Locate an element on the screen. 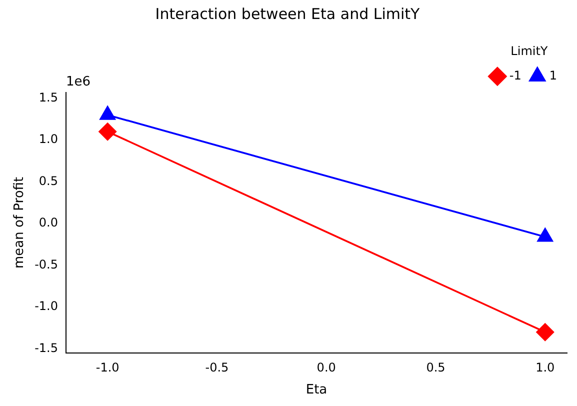  y-tick-label: 0.0 is located at coordinates (48, 223).